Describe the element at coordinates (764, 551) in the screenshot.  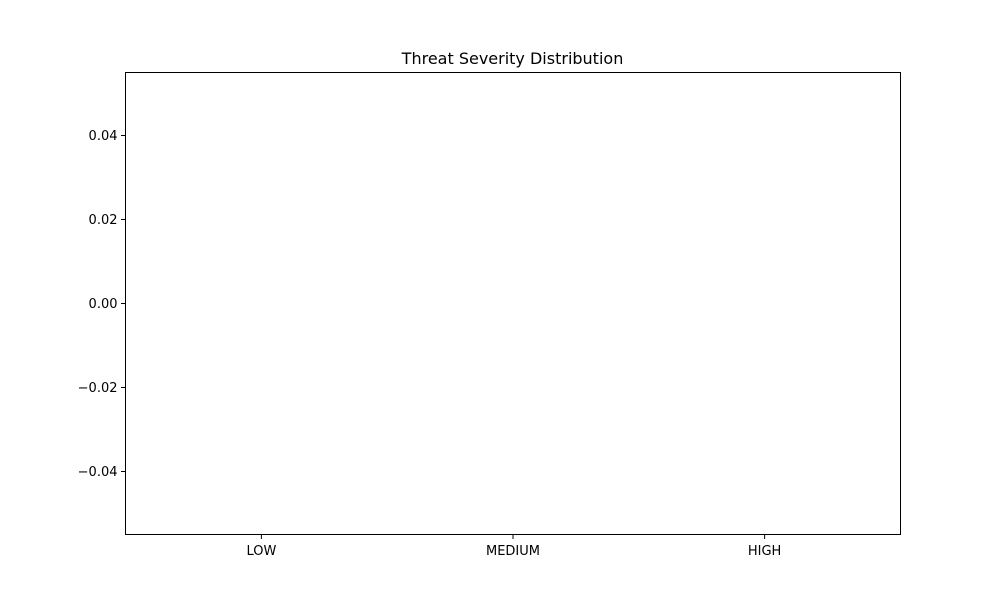
I see `x-tick-label-high: HIGH` at that location.